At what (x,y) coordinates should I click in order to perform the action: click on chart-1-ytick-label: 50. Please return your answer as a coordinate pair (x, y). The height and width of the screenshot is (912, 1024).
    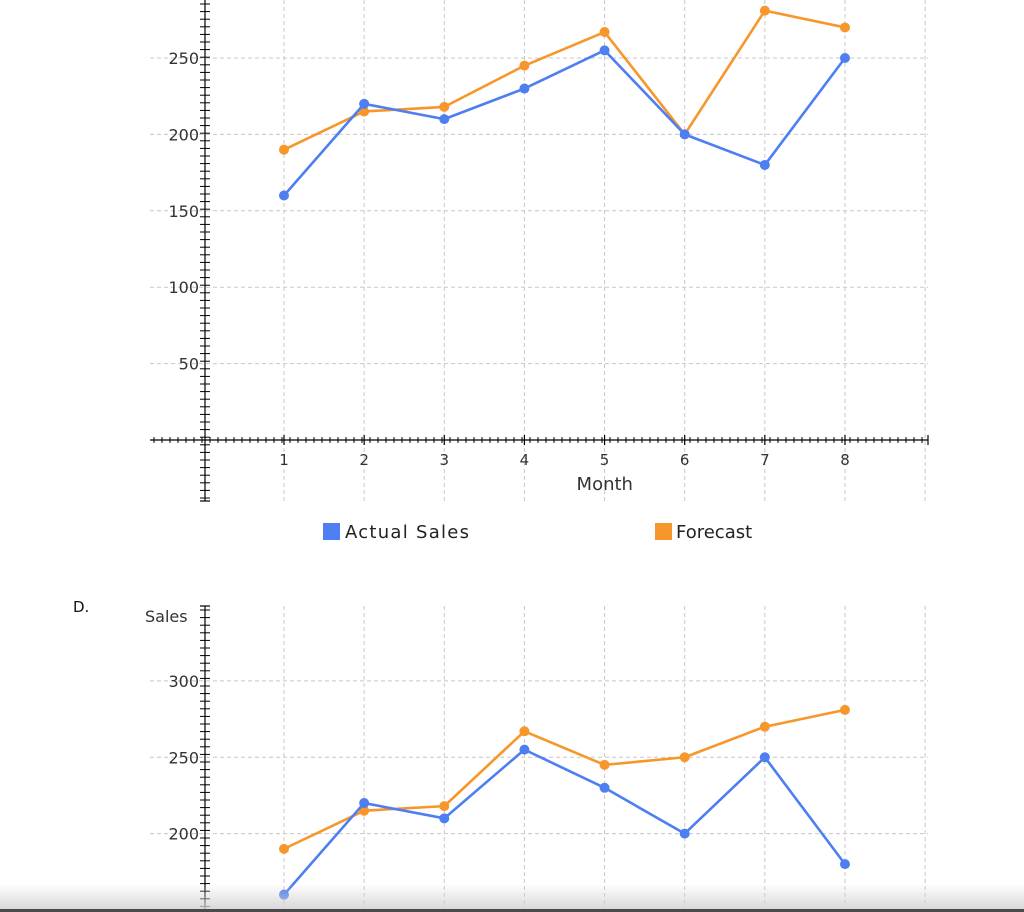
    Looking at the image, I should click on (189, 364).